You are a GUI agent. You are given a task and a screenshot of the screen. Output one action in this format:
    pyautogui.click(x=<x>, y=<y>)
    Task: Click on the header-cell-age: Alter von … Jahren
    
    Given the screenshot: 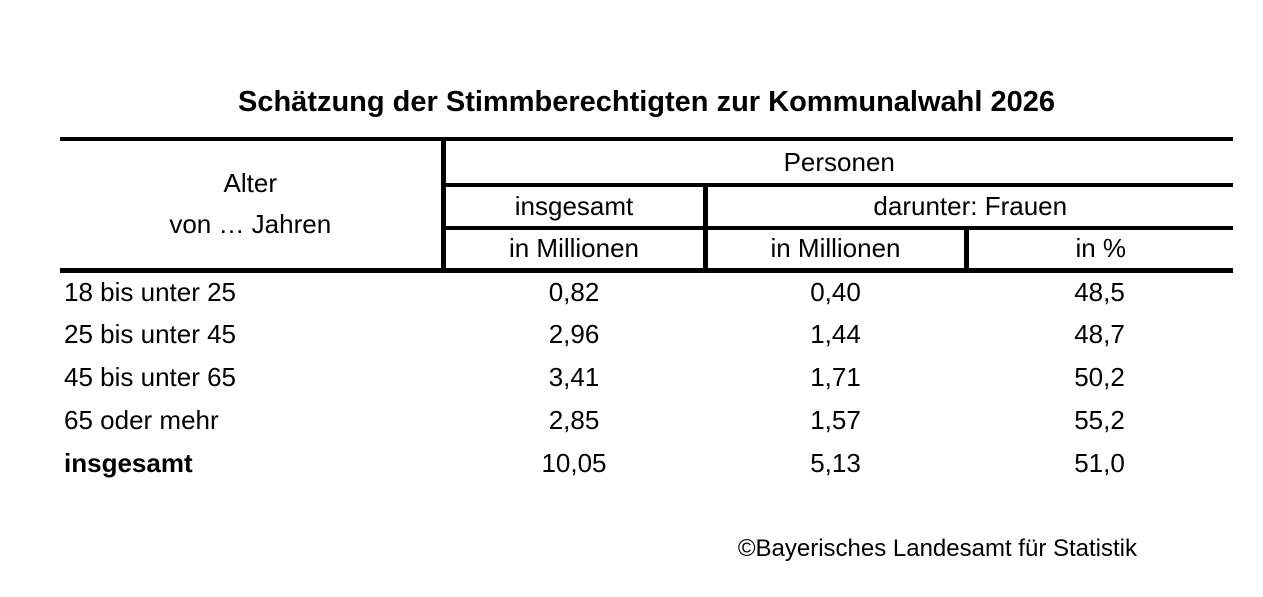 What is the action you would take?
    pyautogui.click(x=253, y=206)
    